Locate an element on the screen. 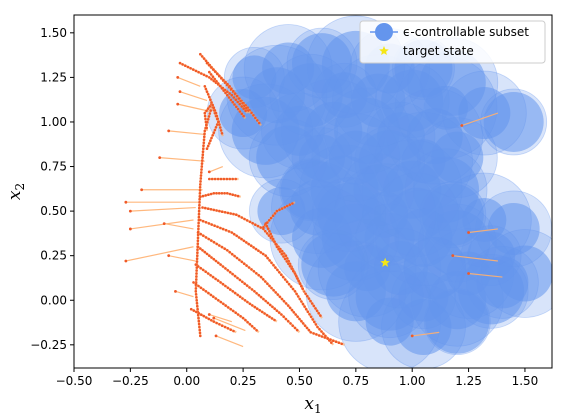 The image size is (574, 414). x-tick-label: 0.75 is located at coordinates (355, 381).